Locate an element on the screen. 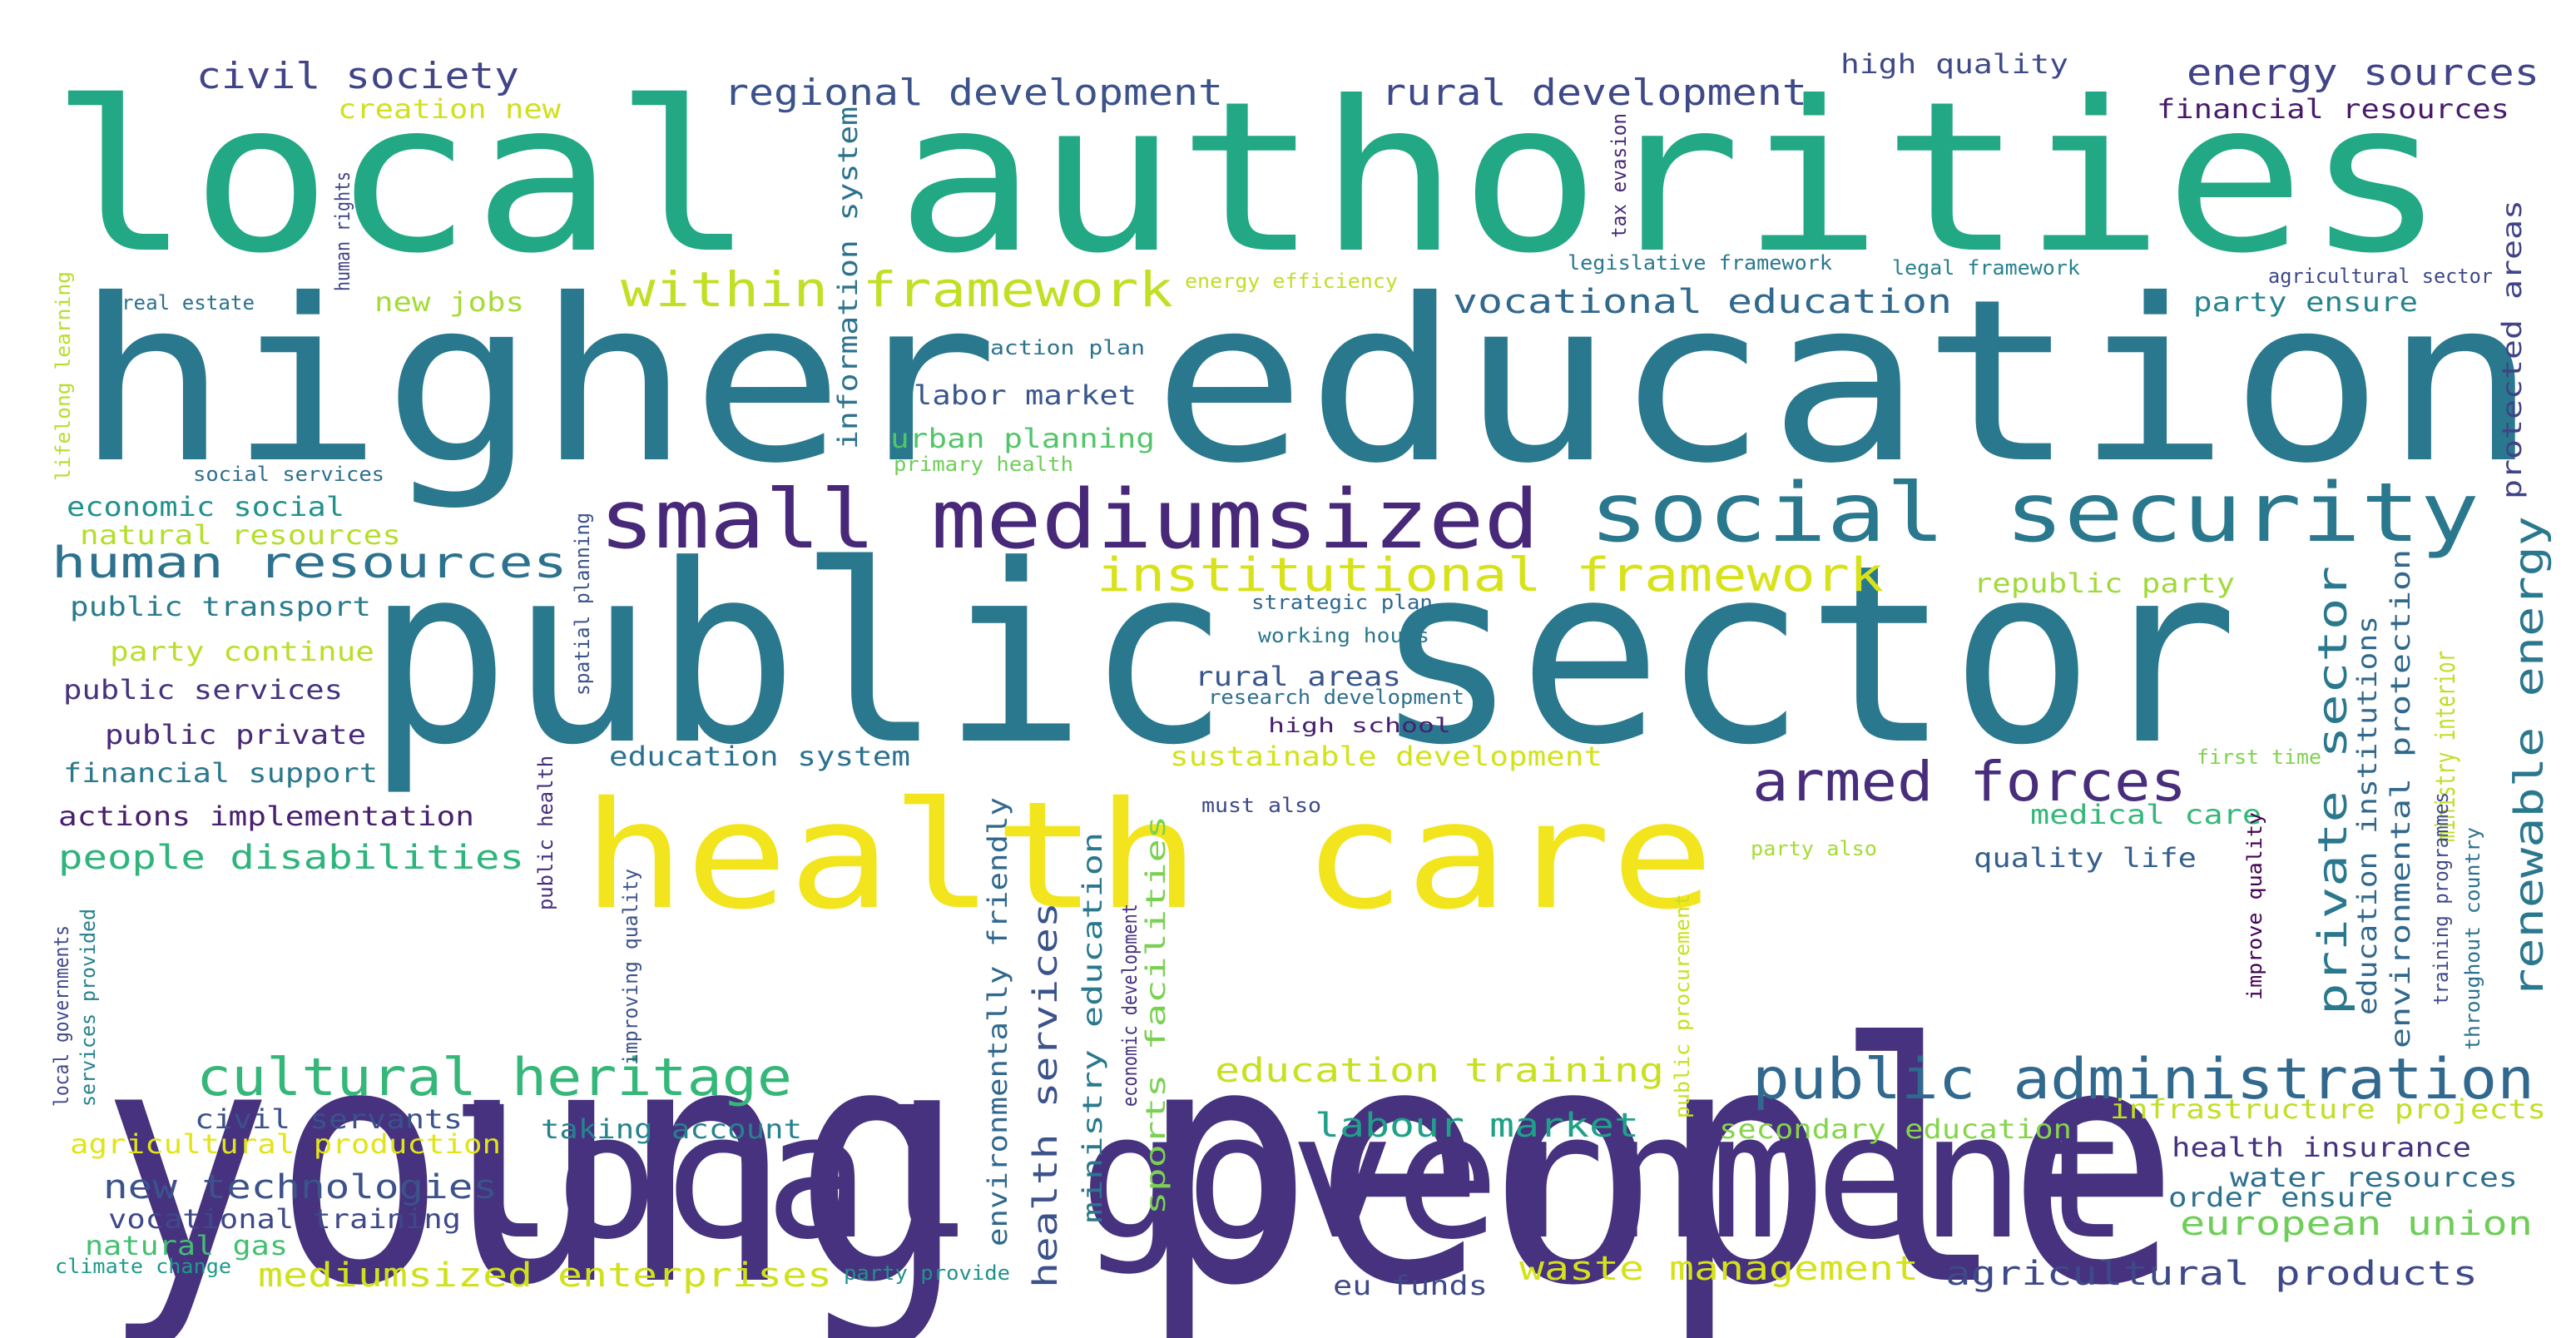  word-energy-efficiency: energy efficiency is located at coordinates (1291, 281).